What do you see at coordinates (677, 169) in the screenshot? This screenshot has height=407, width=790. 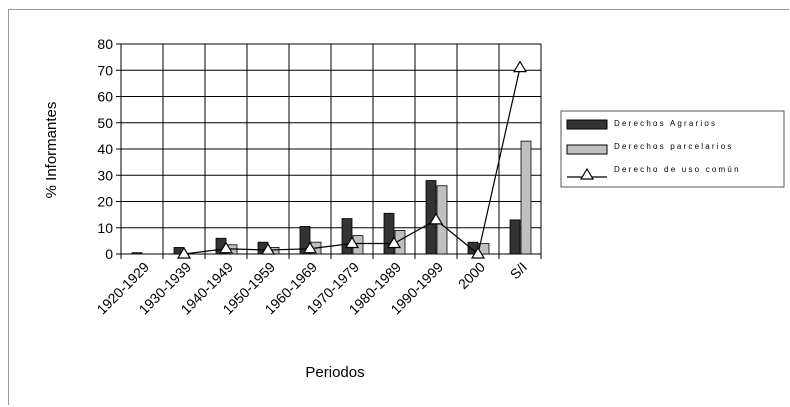 I see `legend-label-derecho-uso-comun: Derecho de uso común` at bounding box center [677, 169].